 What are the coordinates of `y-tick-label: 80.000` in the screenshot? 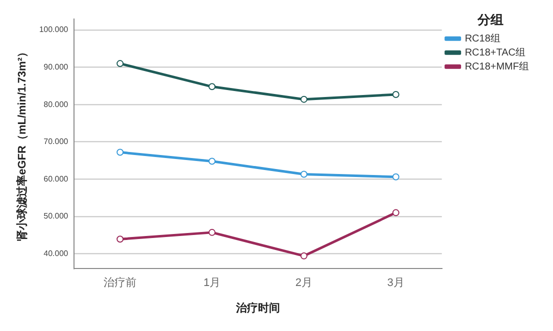 It's located at (56, 104).